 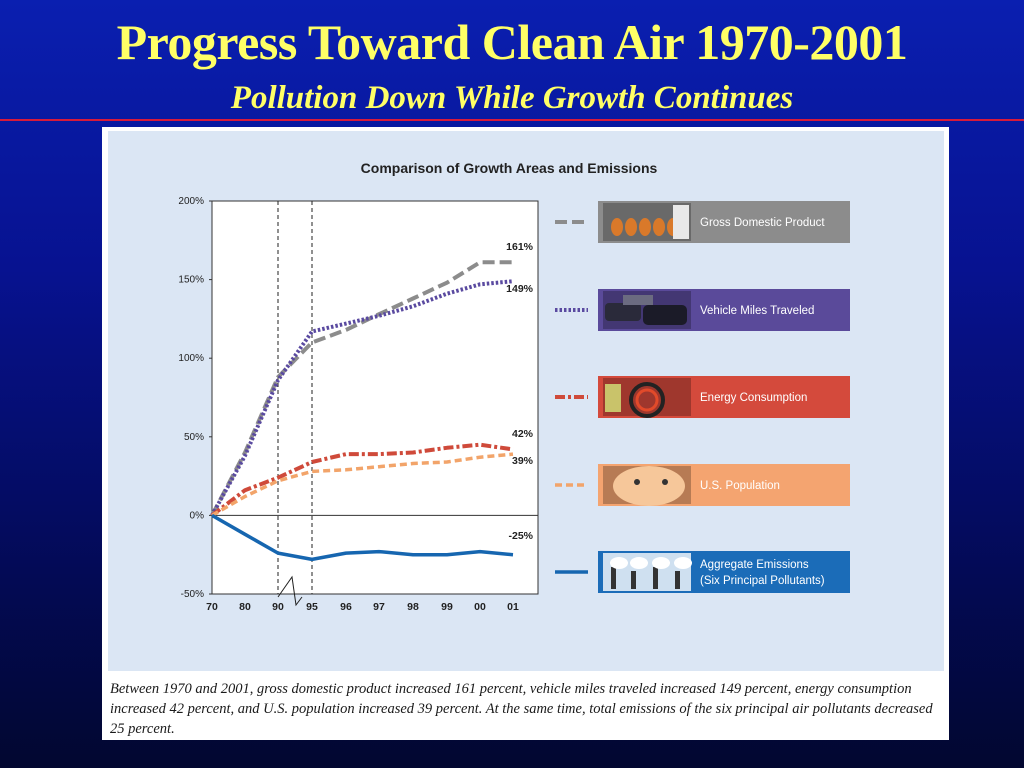 I want to click on towel-icon, so click(x=613, y=398).